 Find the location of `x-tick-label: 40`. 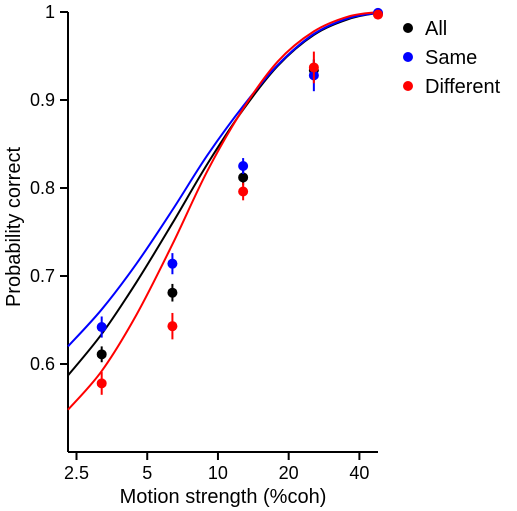

x-tick-label: 40 is located at coordinates (359, 473).